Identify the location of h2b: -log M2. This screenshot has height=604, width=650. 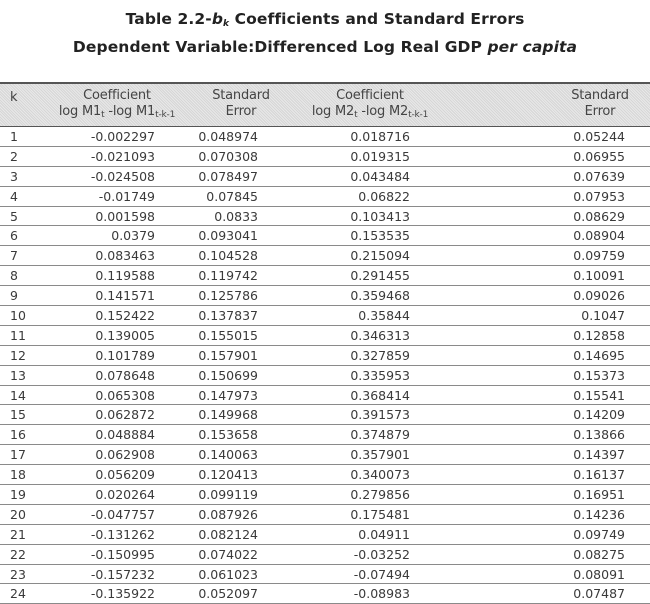
(383, 111).